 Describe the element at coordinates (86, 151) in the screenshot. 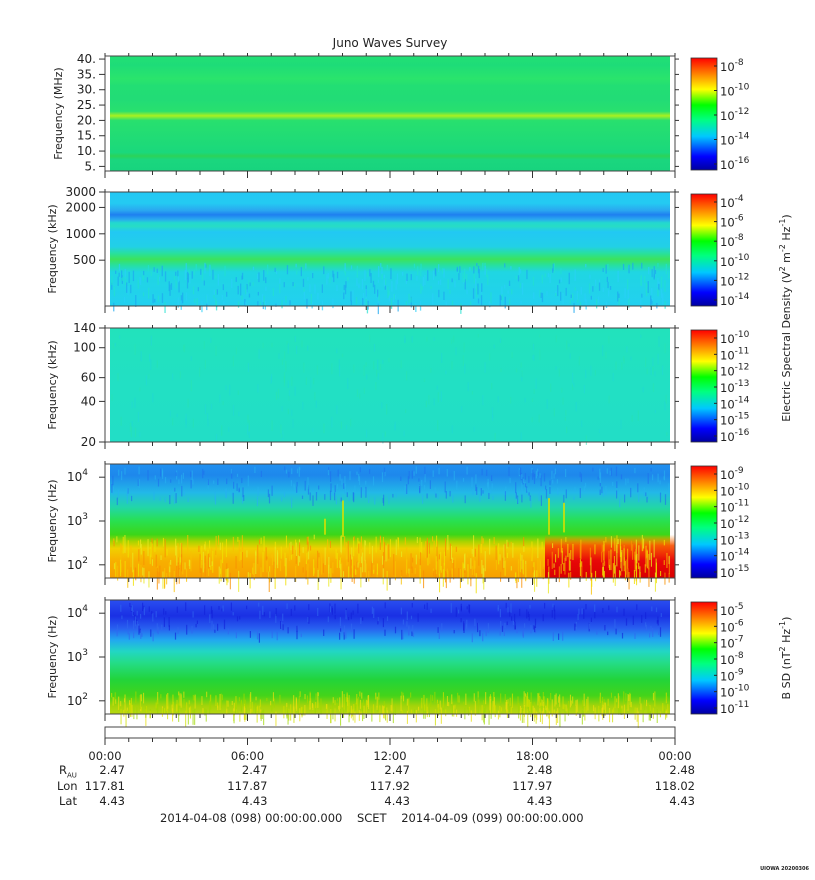

I see `y-tick-label: 10.` at that location.